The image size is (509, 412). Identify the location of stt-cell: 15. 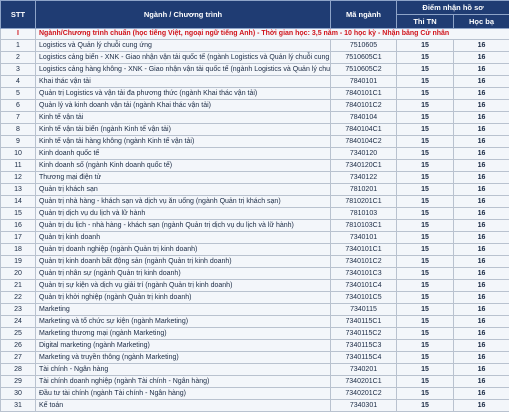
(18, 213).